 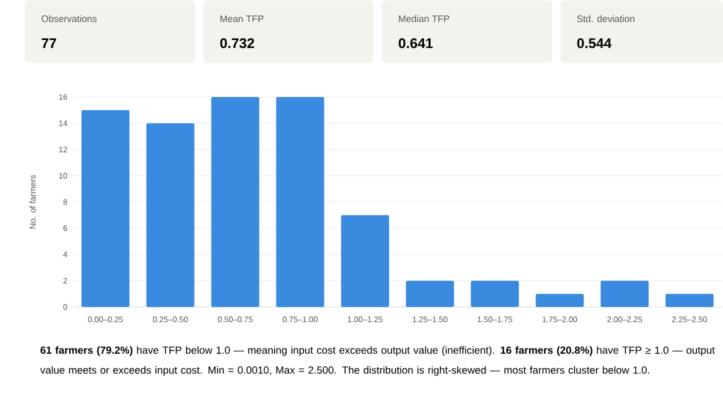 What do you see at coordinates (594, 43) in the screenshot?
I see `text: 0.544` at bounding box center [594, 43].